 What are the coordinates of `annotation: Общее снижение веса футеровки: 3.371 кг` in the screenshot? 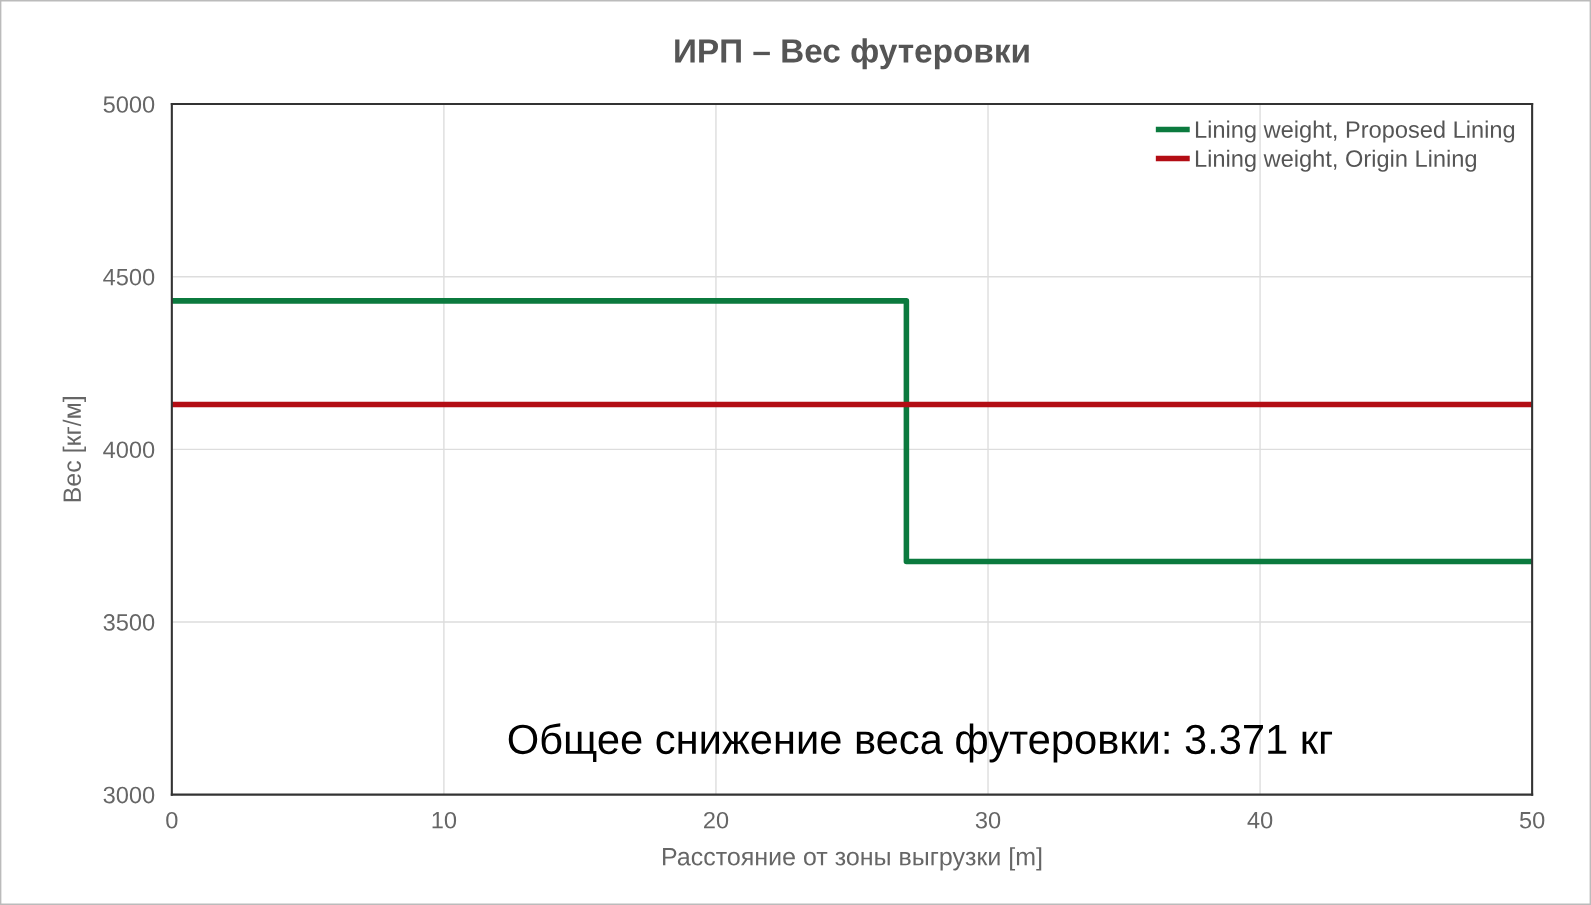 It's located at (920, 743).